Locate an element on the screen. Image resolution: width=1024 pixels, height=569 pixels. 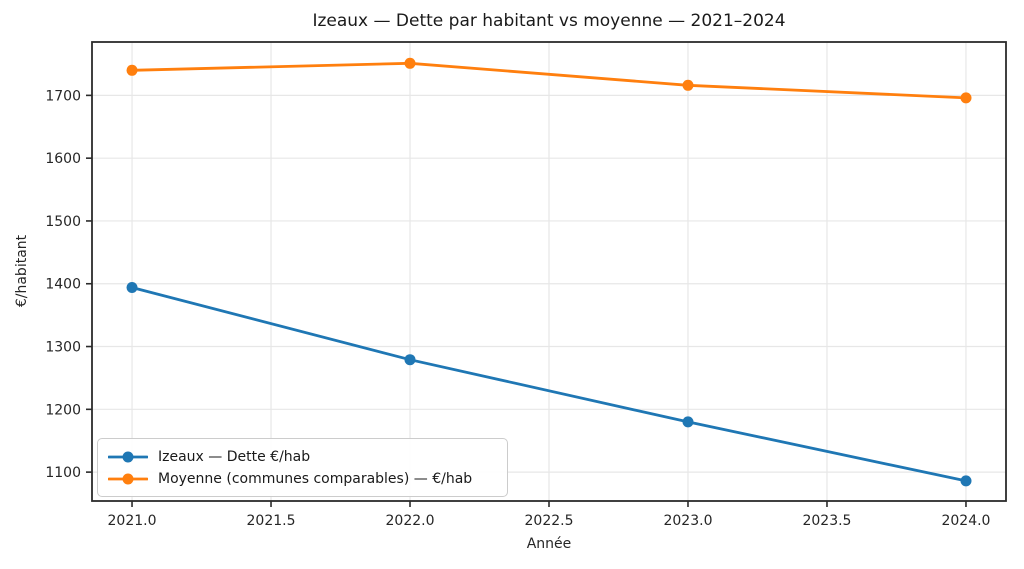
x-axis-label: Année is located at coordinates (549, 544).